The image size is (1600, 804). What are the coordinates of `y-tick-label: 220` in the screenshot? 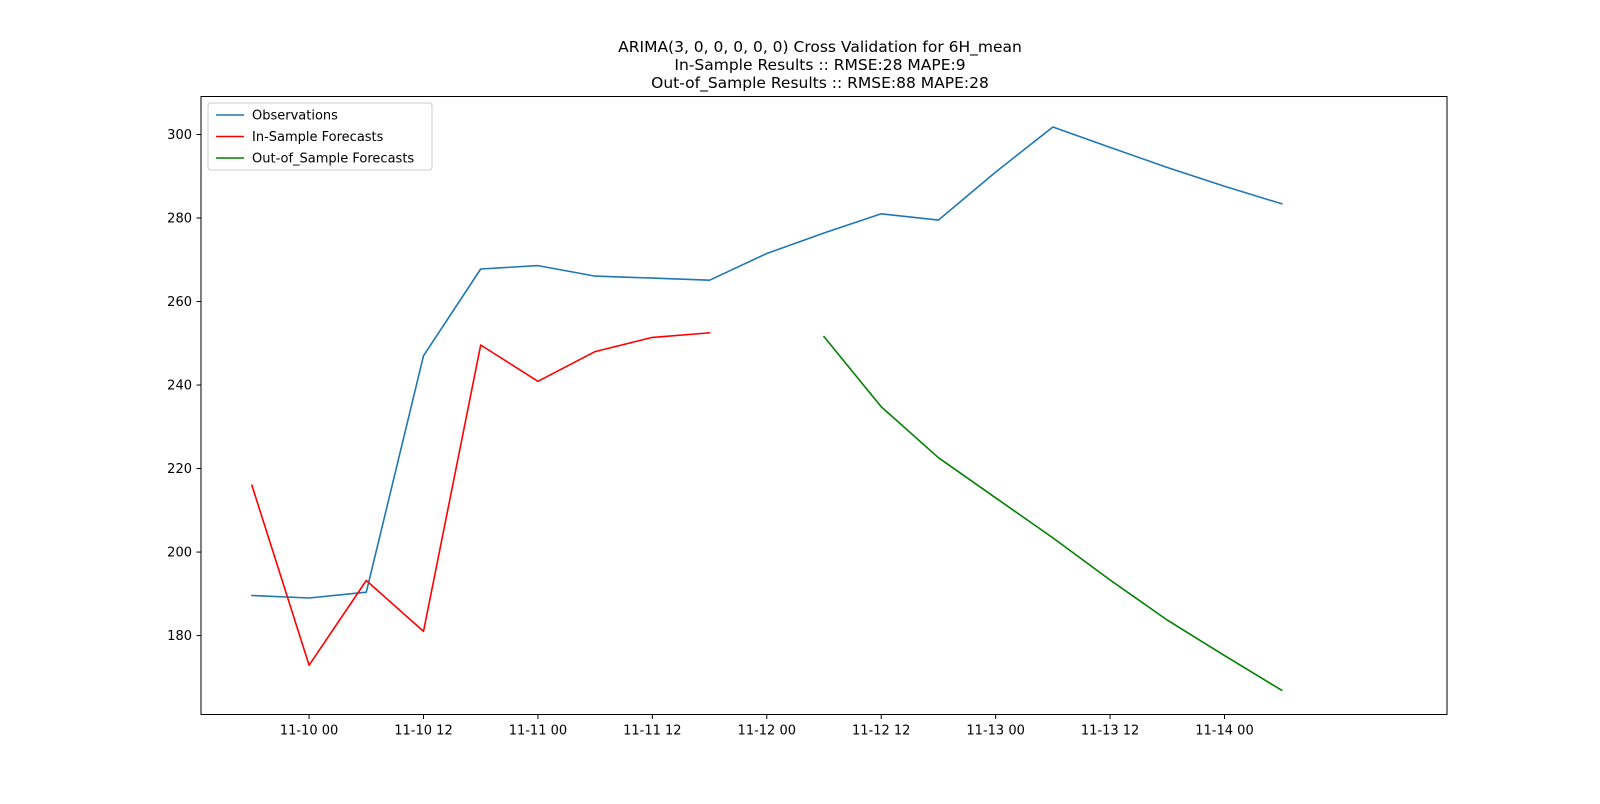 It's located at (179, 469).